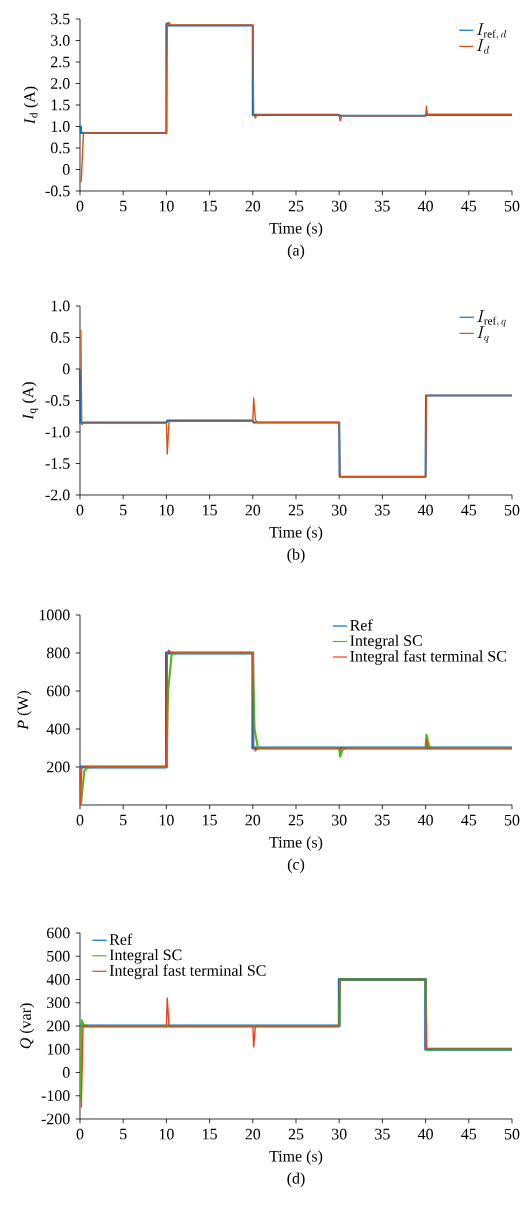 This screenshot has width=529, height=1205. I want to click on y-tick-label: -100, so click(55, 1096).